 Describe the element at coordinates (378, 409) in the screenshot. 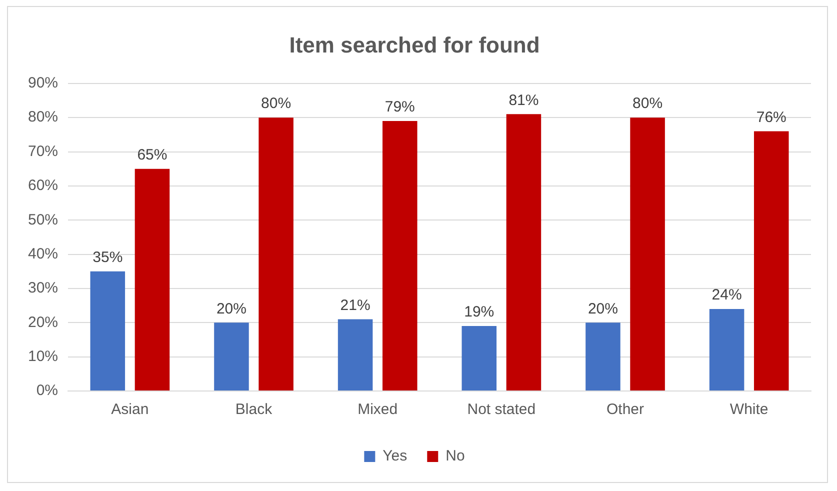

I see `x-tick-label: Mixed` at that location.